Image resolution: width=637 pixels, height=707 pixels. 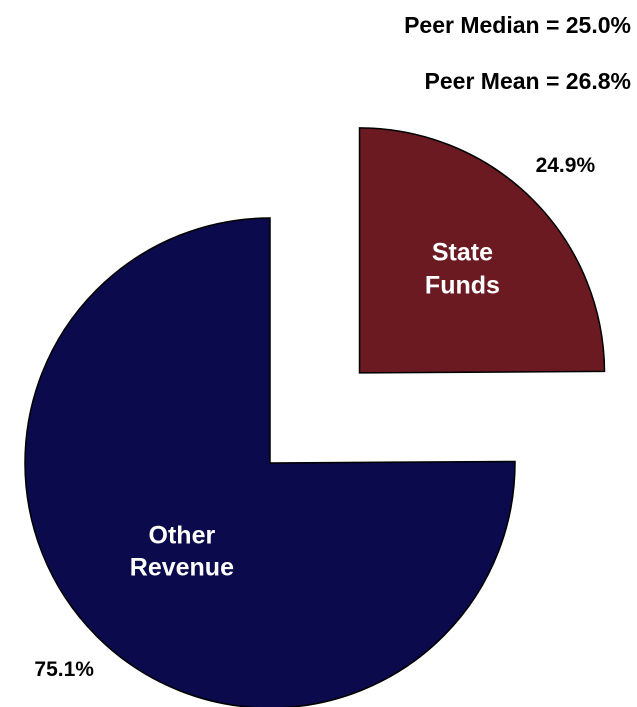 I want to click on pie-slice, so click(x=482, y=250).